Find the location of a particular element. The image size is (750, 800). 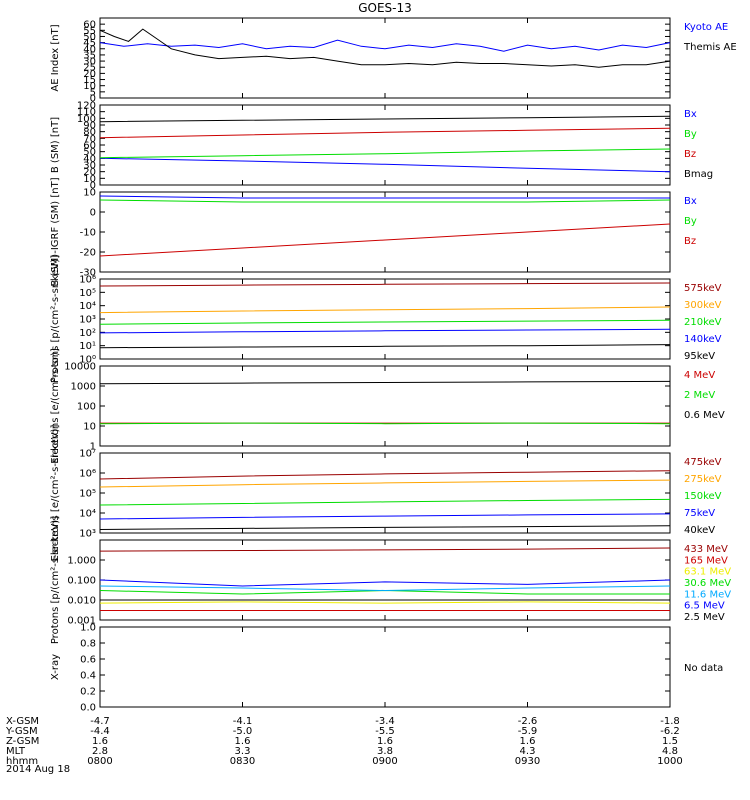

ephemeris-value: 3.8 is located at coordinates (385, 751).